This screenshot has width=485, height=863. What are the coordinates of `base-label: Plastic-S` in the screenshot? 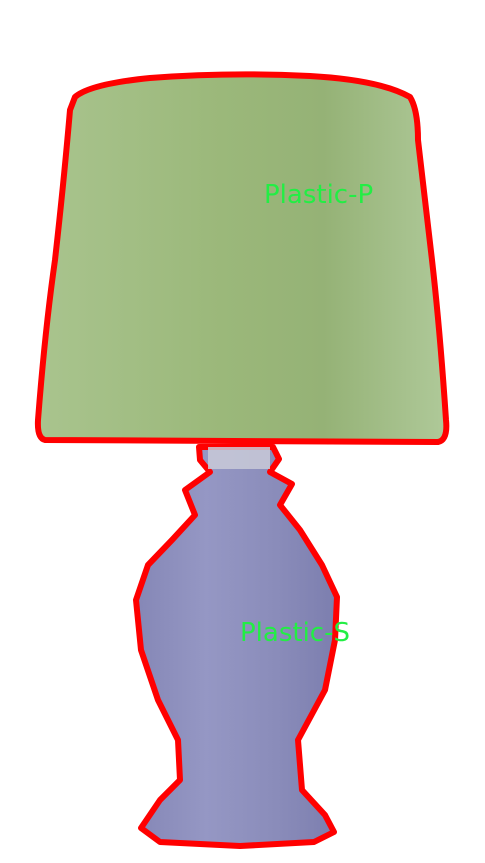 It's located at (295, 633).